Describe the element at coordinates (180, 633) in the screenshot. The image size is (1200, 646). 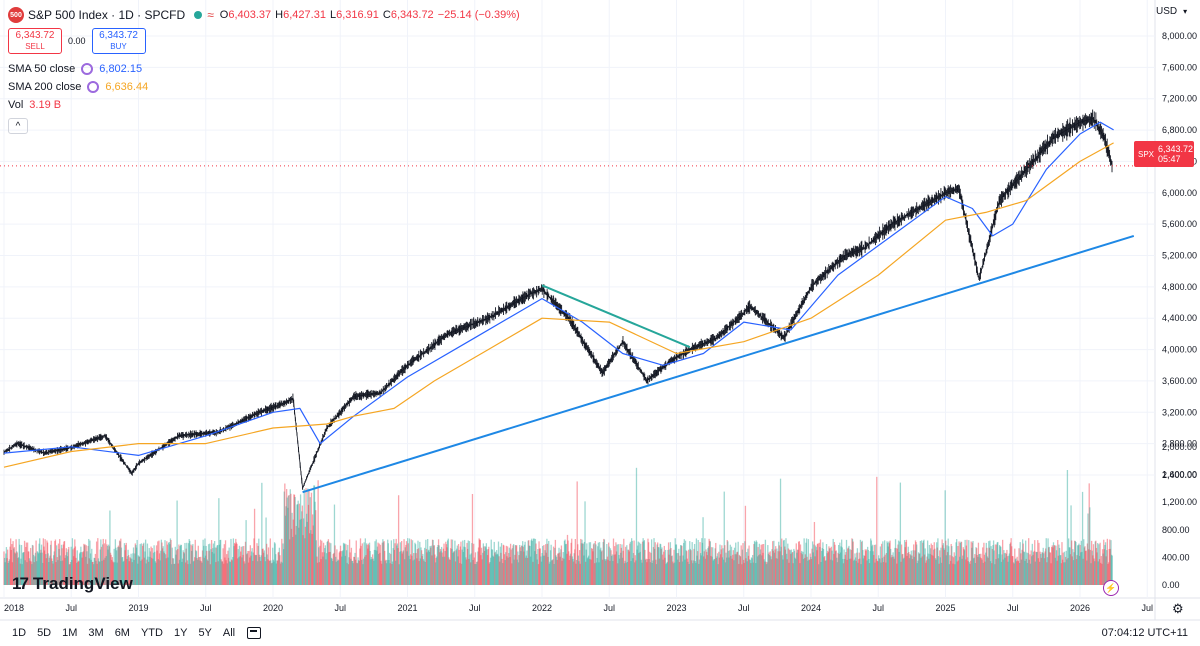
I see `timeframe-1y: 1Y` at that location.